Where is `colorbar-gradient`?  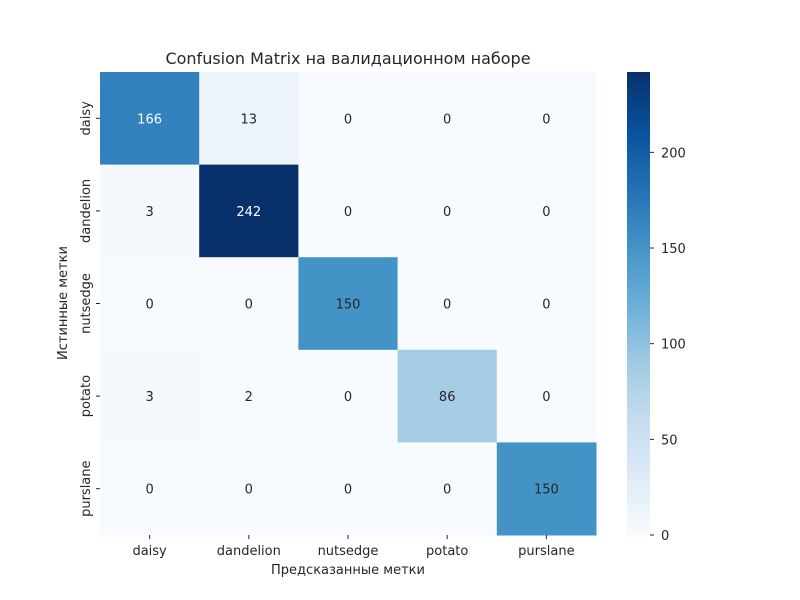 colorbar-gradient is located at coordinates (638, 303).